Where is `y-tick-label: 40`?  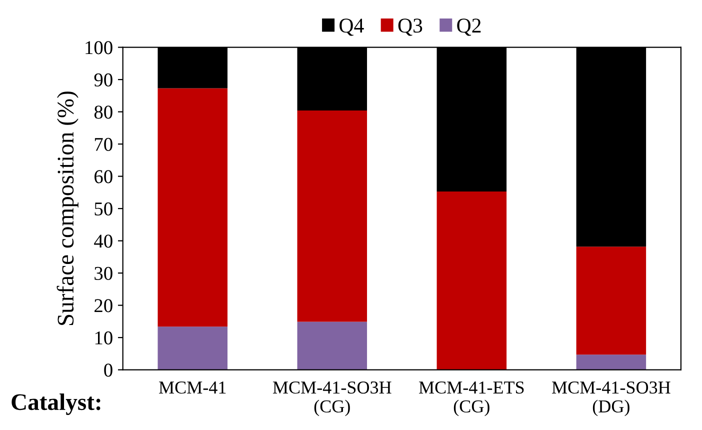
y-tick-label: 40 is located at coordinates (103, 241).